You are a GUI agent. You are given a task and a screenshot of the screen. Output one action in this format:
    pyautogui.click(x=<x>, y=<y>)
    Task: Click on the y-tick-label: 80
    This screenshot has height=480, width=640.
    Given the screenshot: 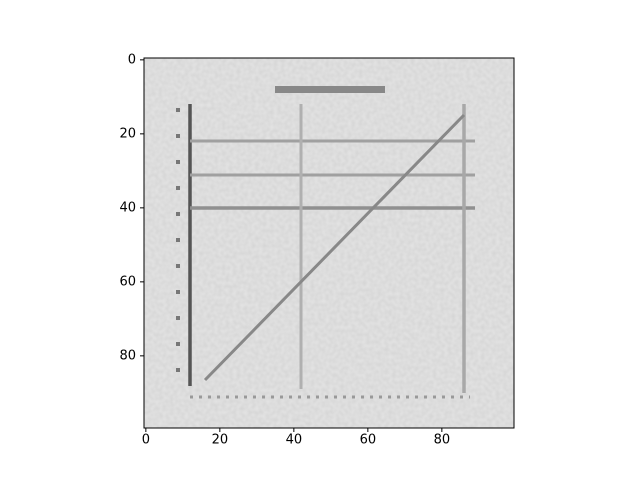 What is the action you would take?
    pyautogui.click(x=127, y=355)
    